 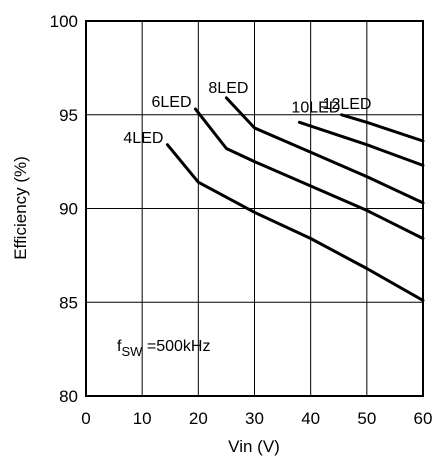 I want to click on series-label-10led: 10LED, so click(x=315, y=107).